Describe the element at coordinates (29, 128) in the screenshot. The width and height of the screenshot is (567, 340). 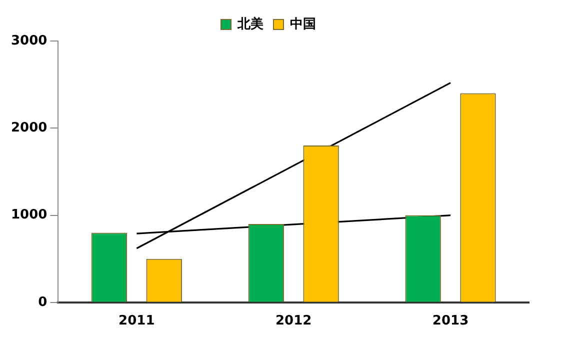
I see `y-tick-label: 2000` at that location.